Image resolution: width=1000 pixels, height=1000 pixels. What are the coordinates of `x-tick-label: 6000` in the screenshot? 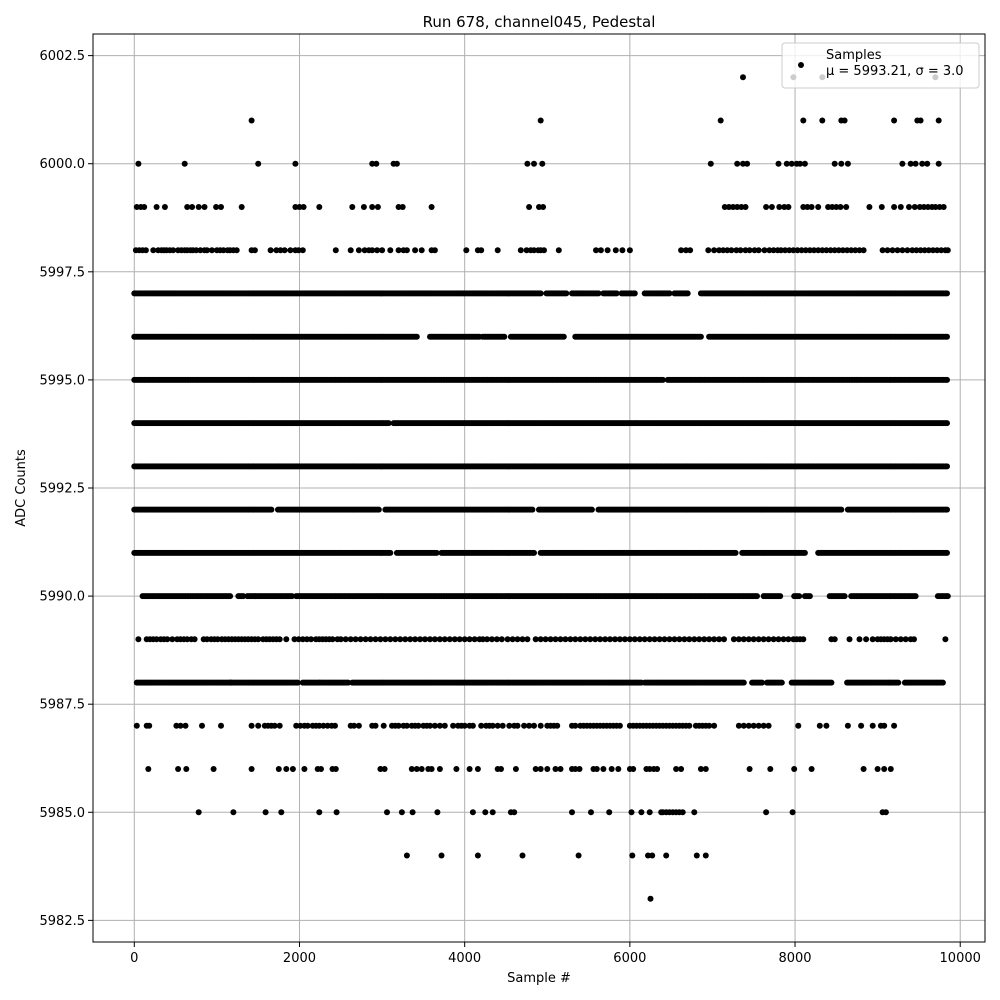 It's located at (629, 958).